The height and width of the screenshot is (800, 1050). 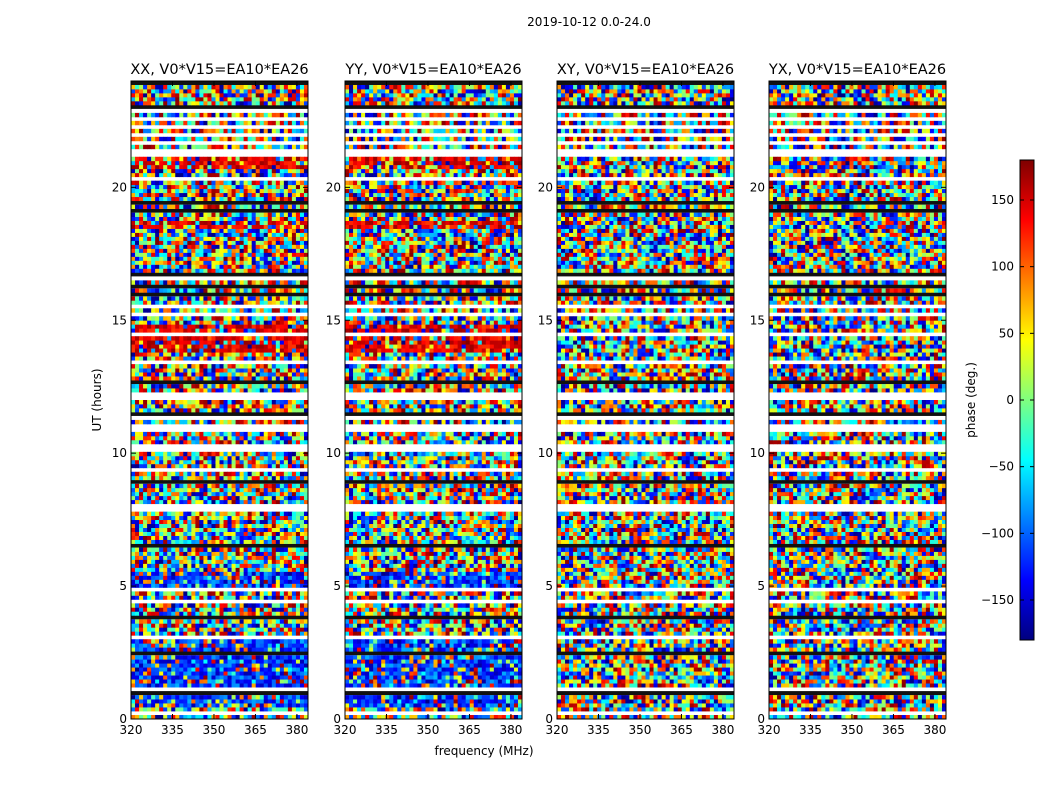 I want to click on colorbar-tick-label: −50, so click(x=1001, y=467).